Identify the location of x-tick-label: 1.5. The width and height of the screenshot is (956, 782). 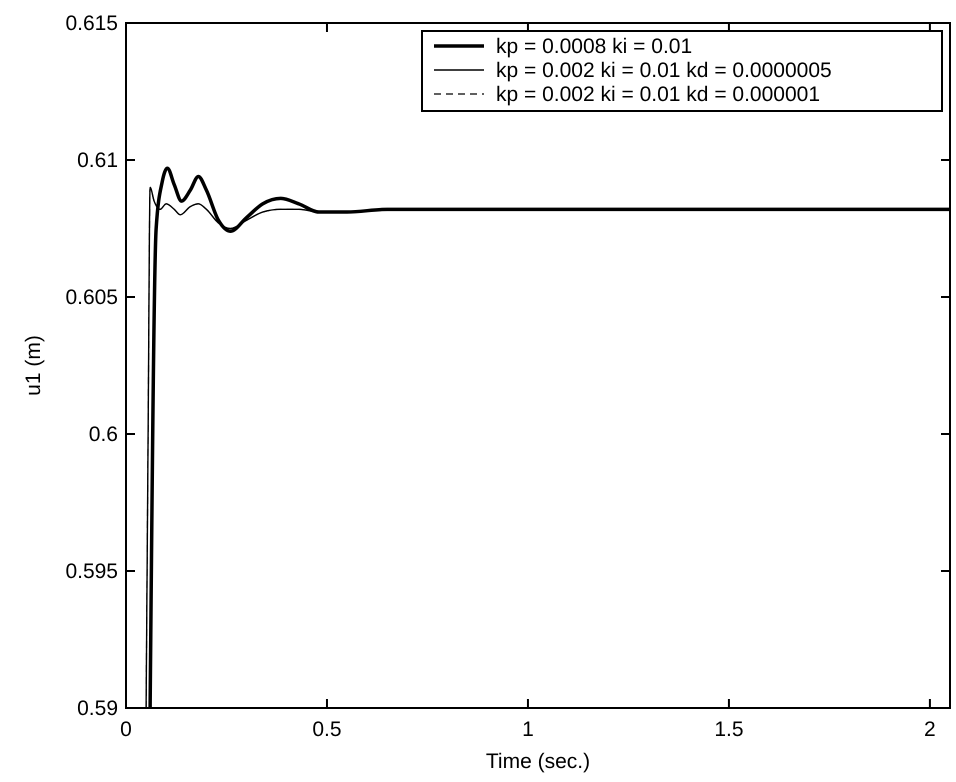
(729, 729).